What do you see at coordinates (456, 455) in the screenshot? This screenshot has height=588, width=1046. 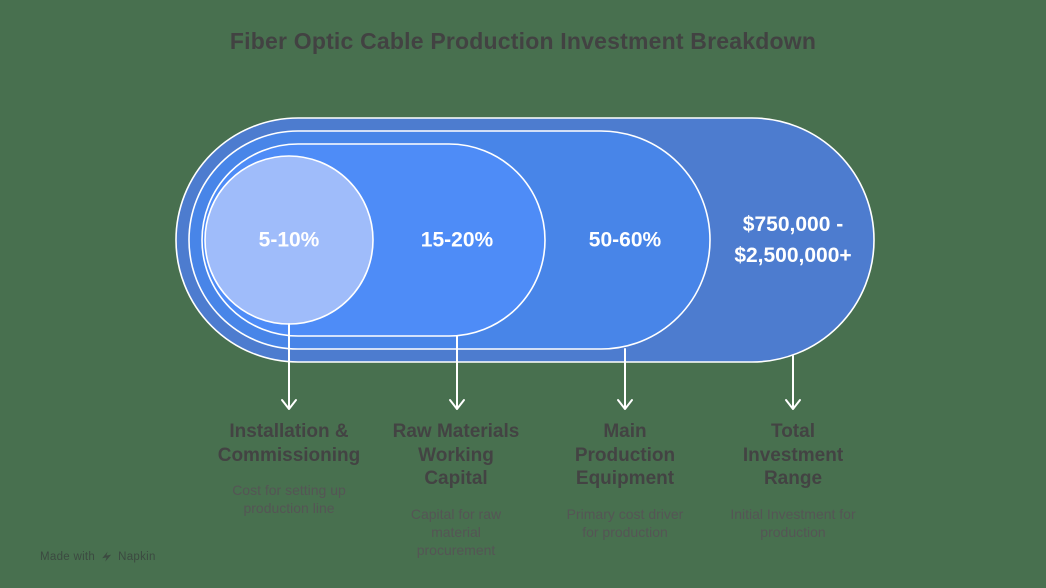 I see `column-title: Raw Materials Working Capital` at bounding box center [456, 455].